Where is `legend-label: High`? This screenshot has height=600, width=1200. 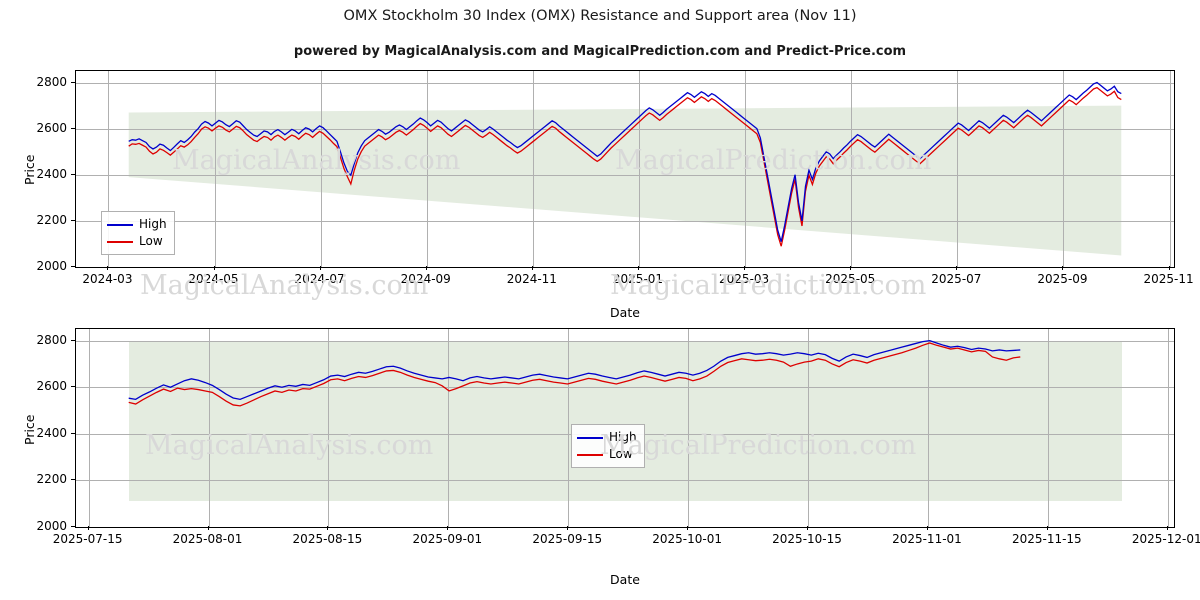
legend-label: High is located at coordinates (153, 224).